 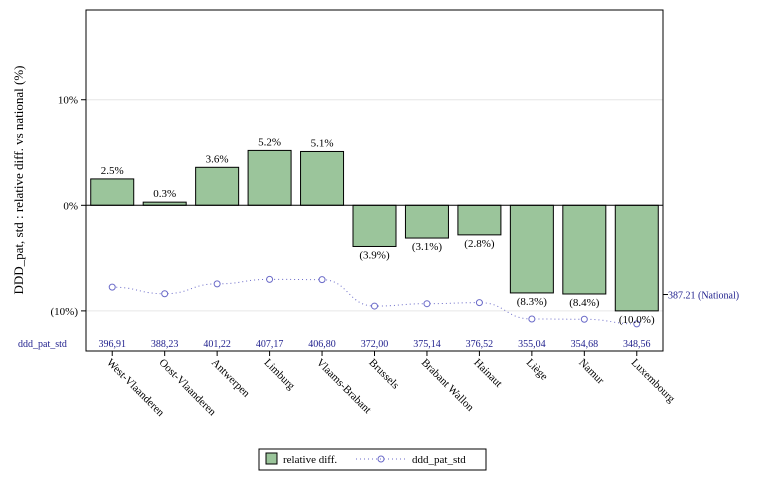 I want to click on y-tick-label: (10%), so click(x=65, y=312).